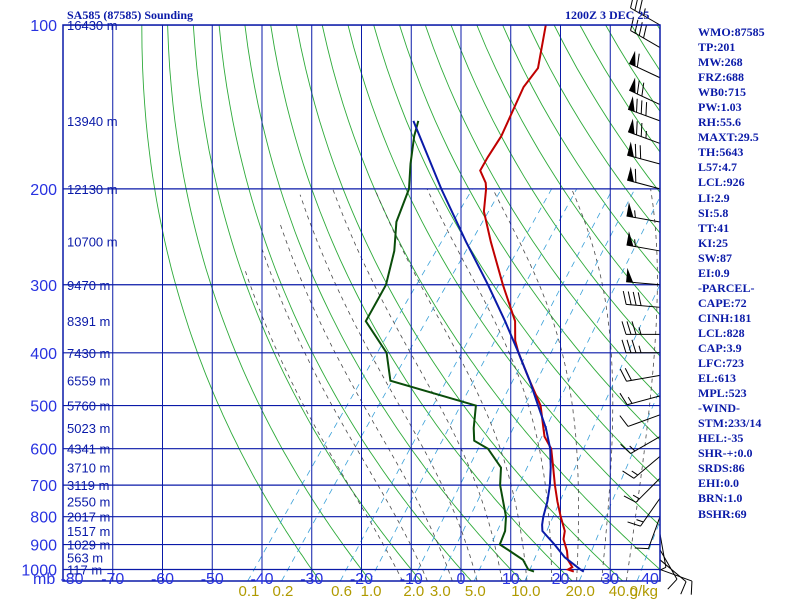 The height and width of the screenshot is (600, 800). I want to click on wind-barbs, so click(656, 297).